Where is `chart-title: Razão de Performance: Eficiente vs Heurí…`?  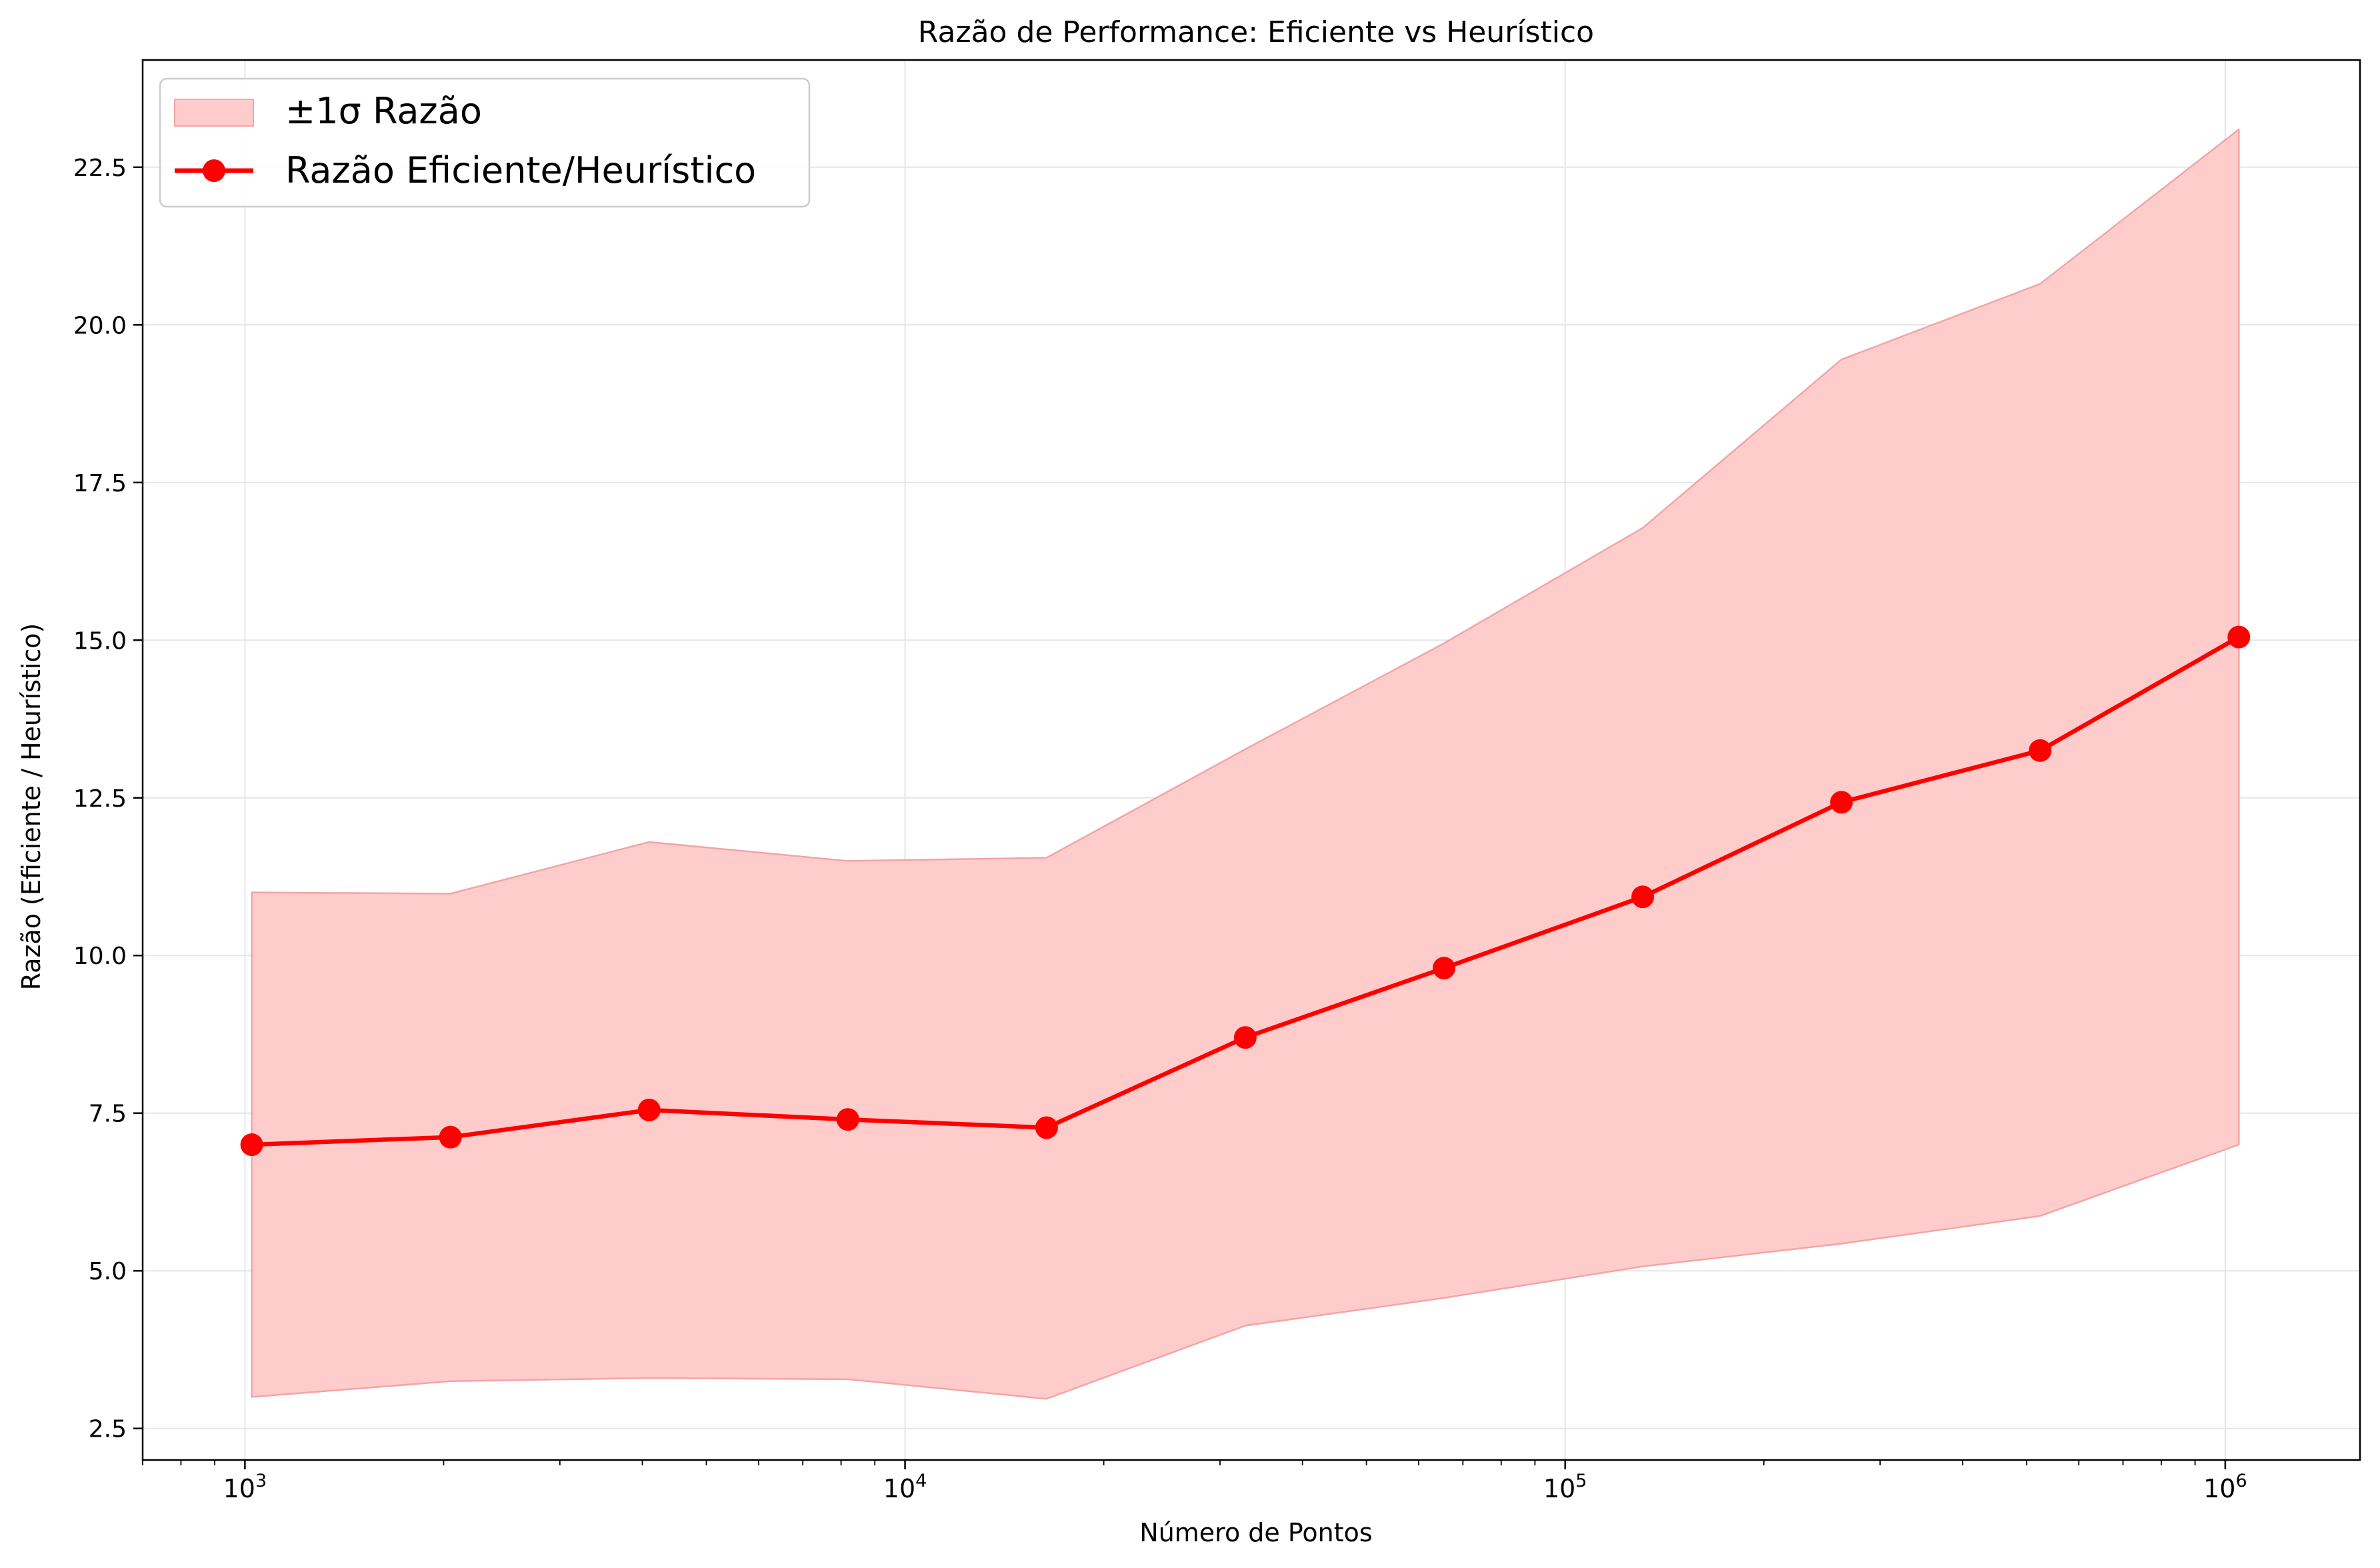 chart-title: Razão de Performance: Eficiente vs Heurí… is located at coordinates (1256, 32).